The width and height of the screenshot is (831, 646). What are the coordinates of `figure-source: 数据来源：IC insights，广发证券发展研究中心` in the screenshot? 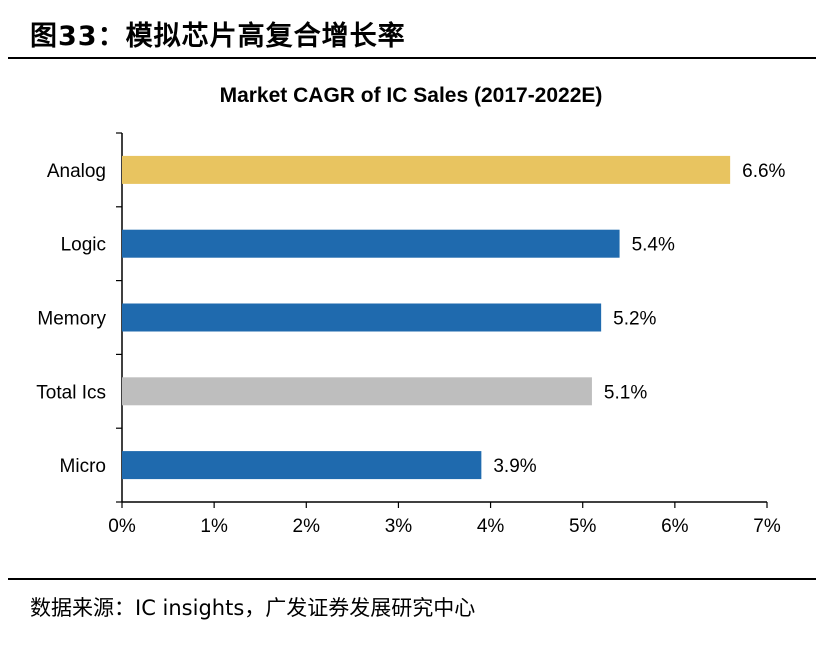 It's located at (253, 608).